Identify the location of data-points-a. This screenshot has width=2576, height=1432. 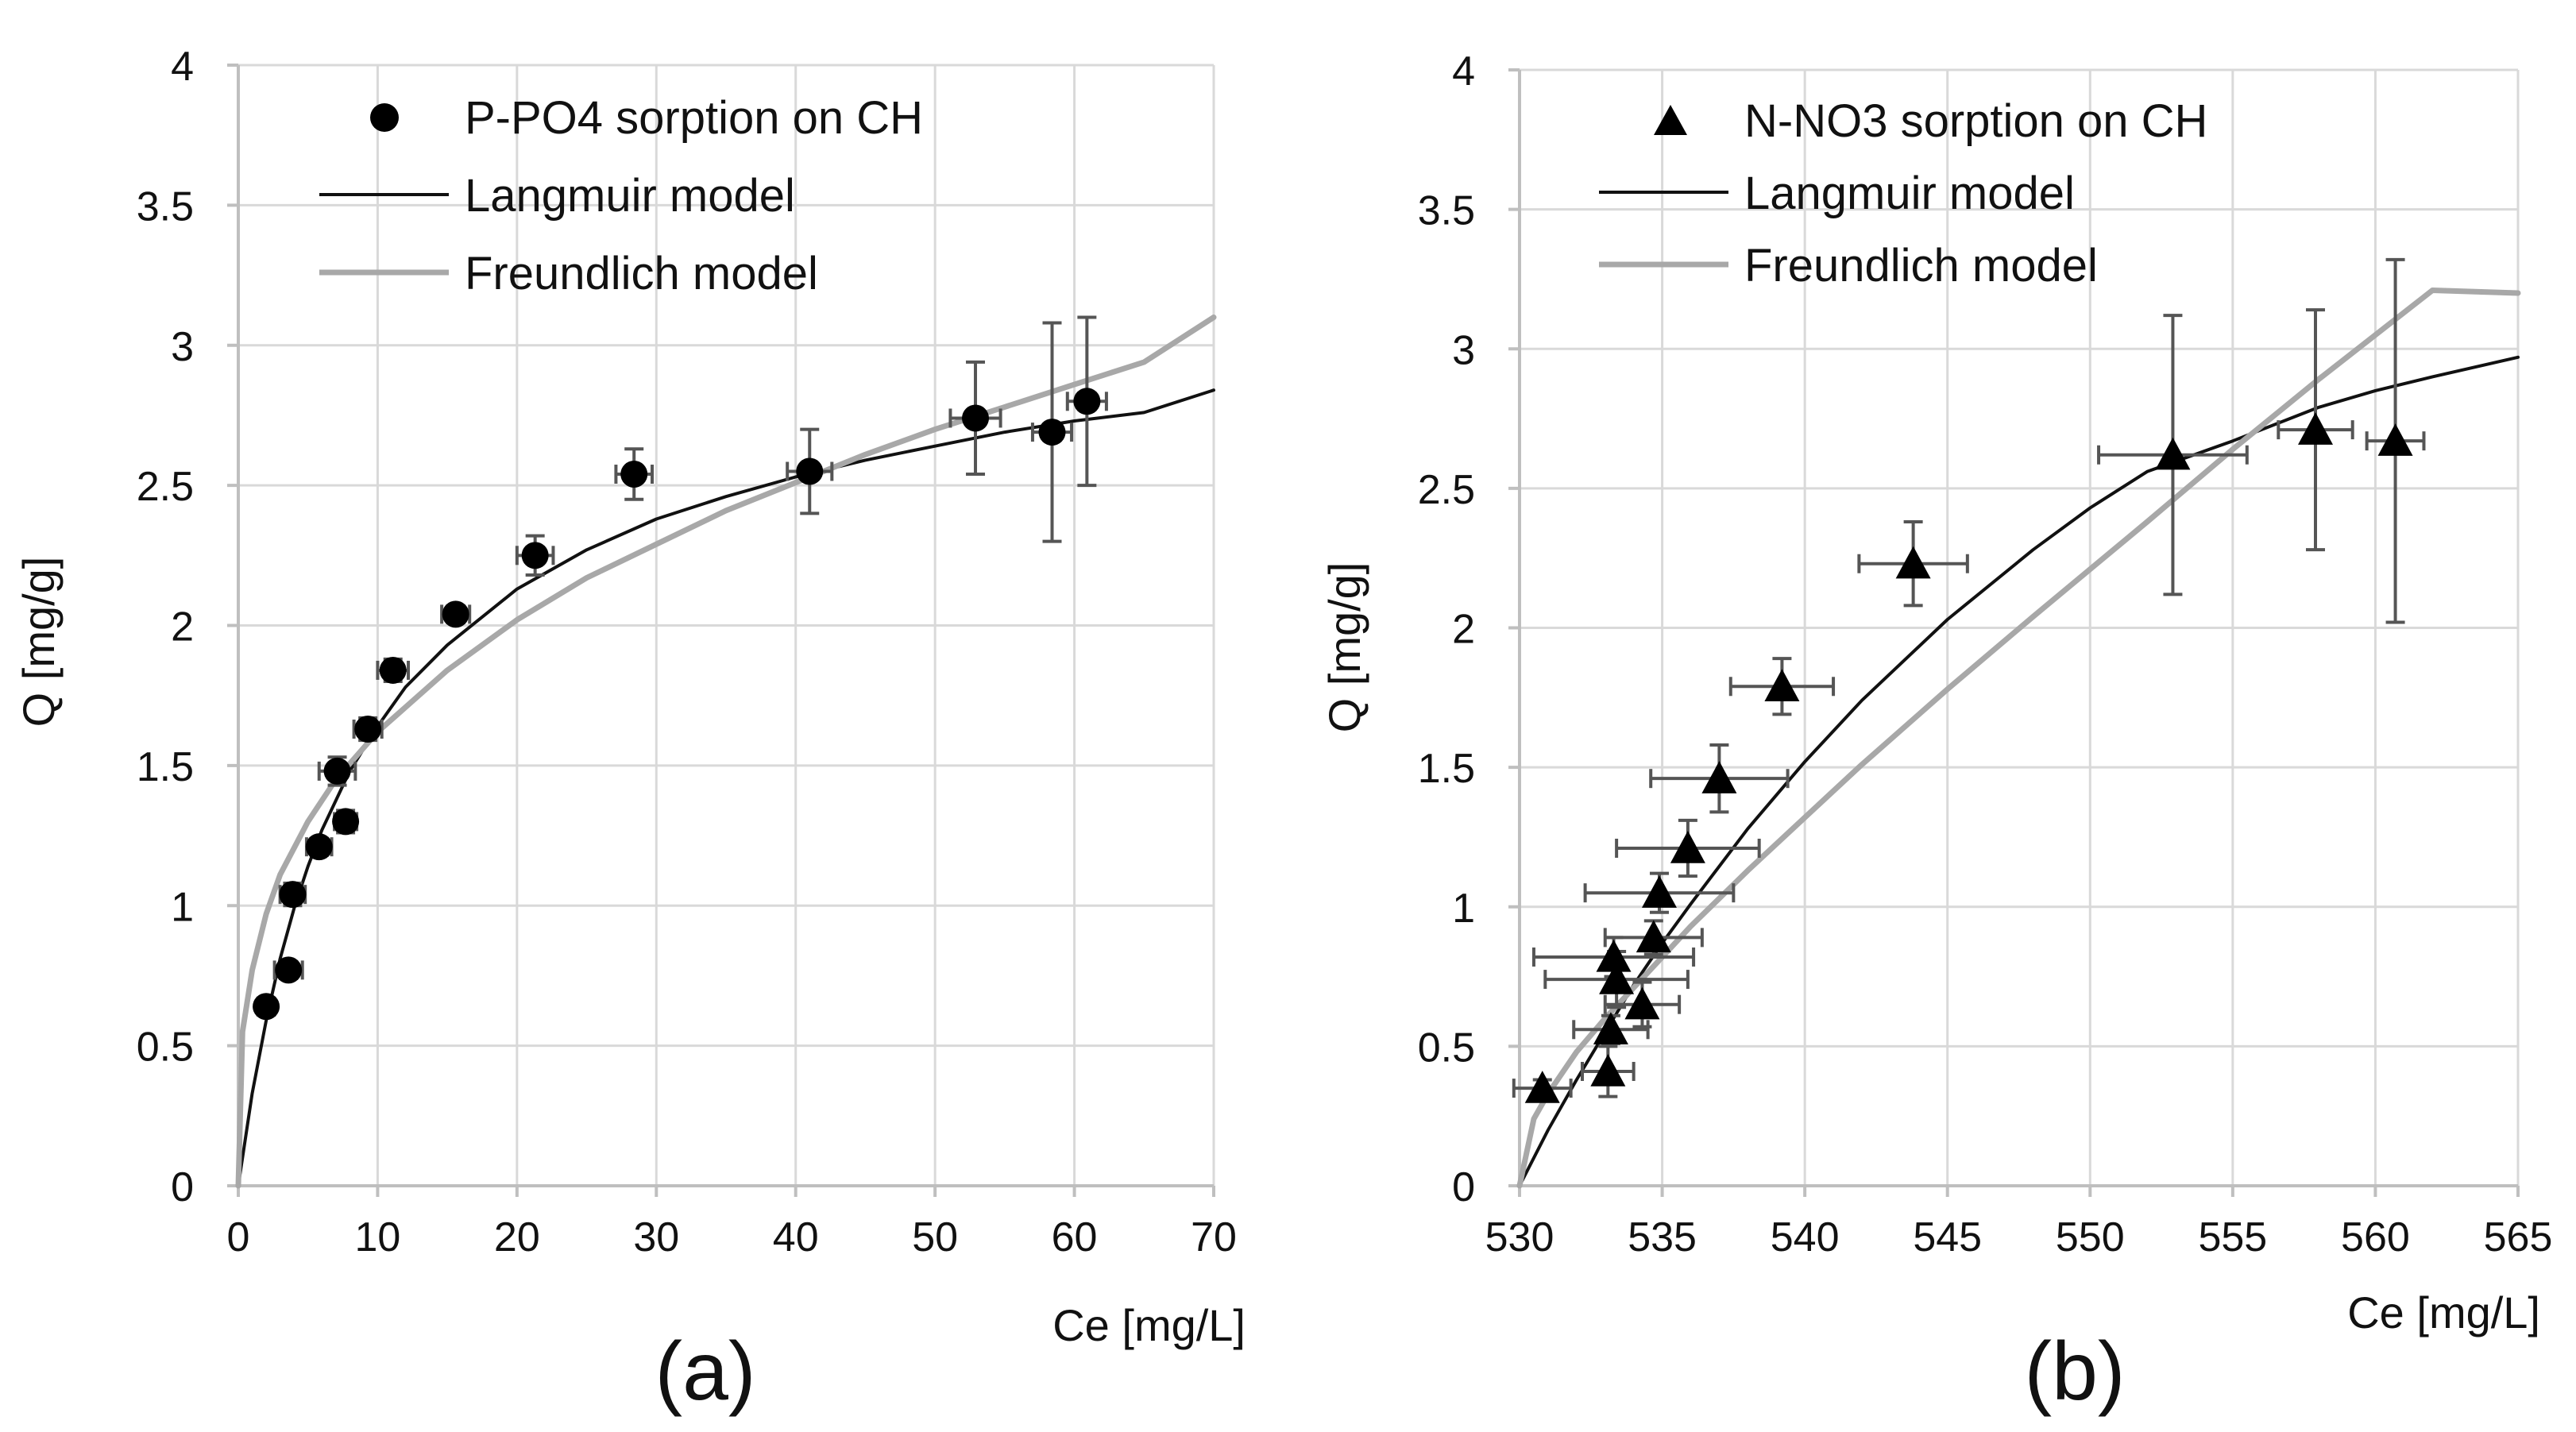
(677, 704).